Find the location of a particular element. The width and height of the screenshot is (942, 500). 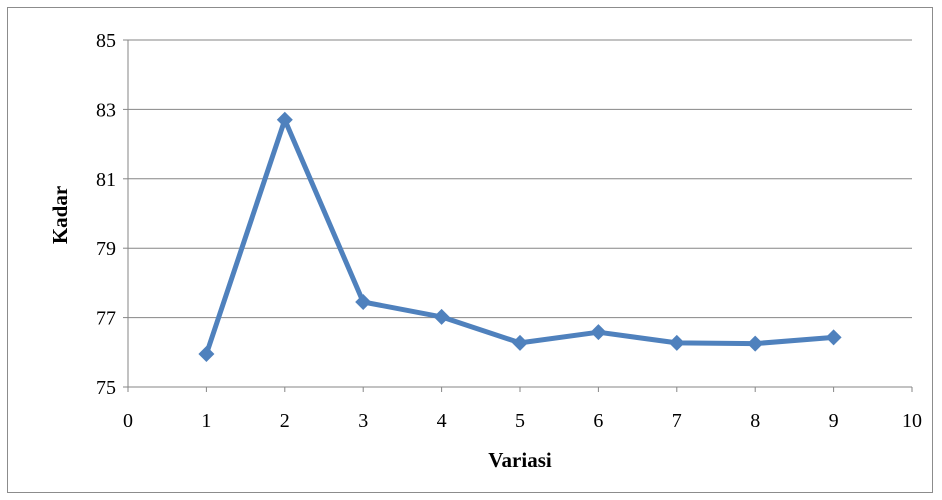

y-tick-label: 81 is located at coordinates (106, 180).